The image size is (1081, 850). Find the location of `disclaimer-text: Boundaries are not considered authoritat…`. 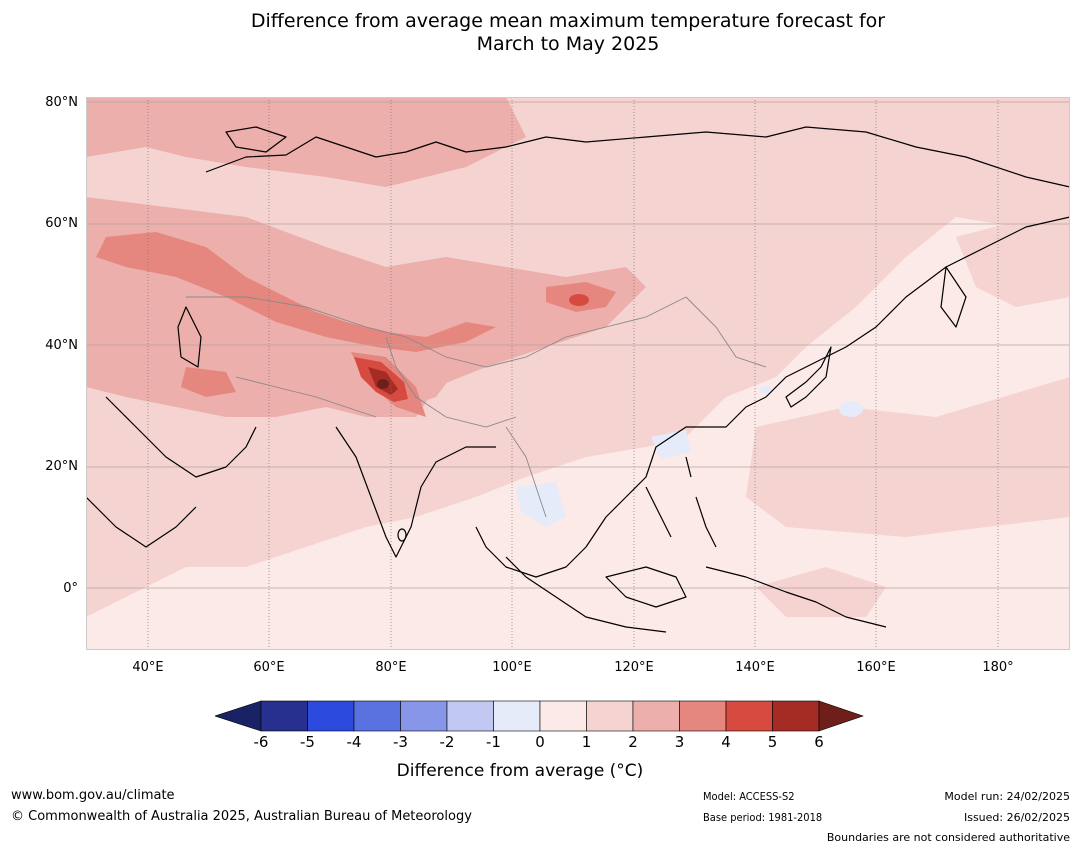

disclaimer-text: Boundaries are not considered authoritat… is located at coordinates (948, 837).